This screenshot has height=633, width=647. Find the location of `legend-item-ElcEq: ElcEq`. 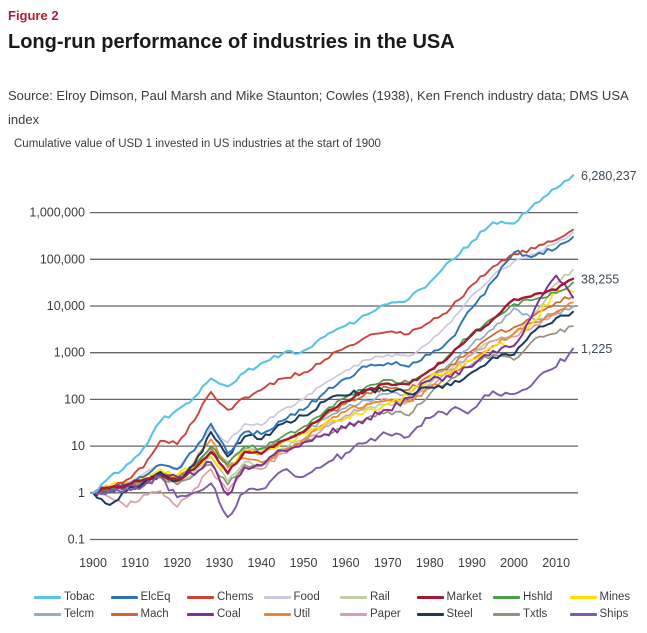

legend-item-ElcEq: ElcEq is located at coordinates (149, 597).